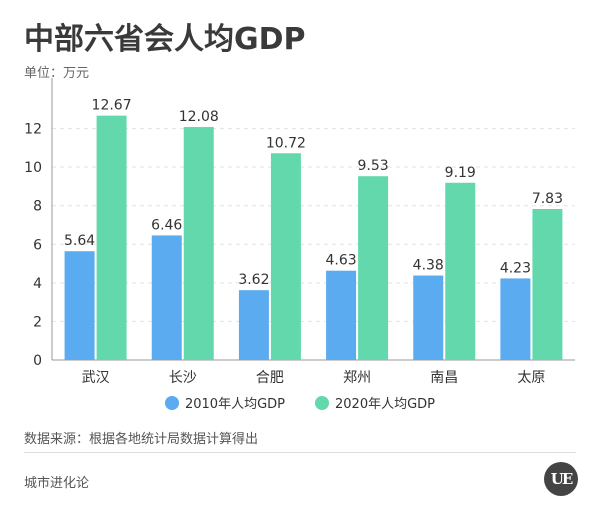 The height and width of the screenshot is (510, 600). I want to click on y-tick-label: 10, so click(33, 168).